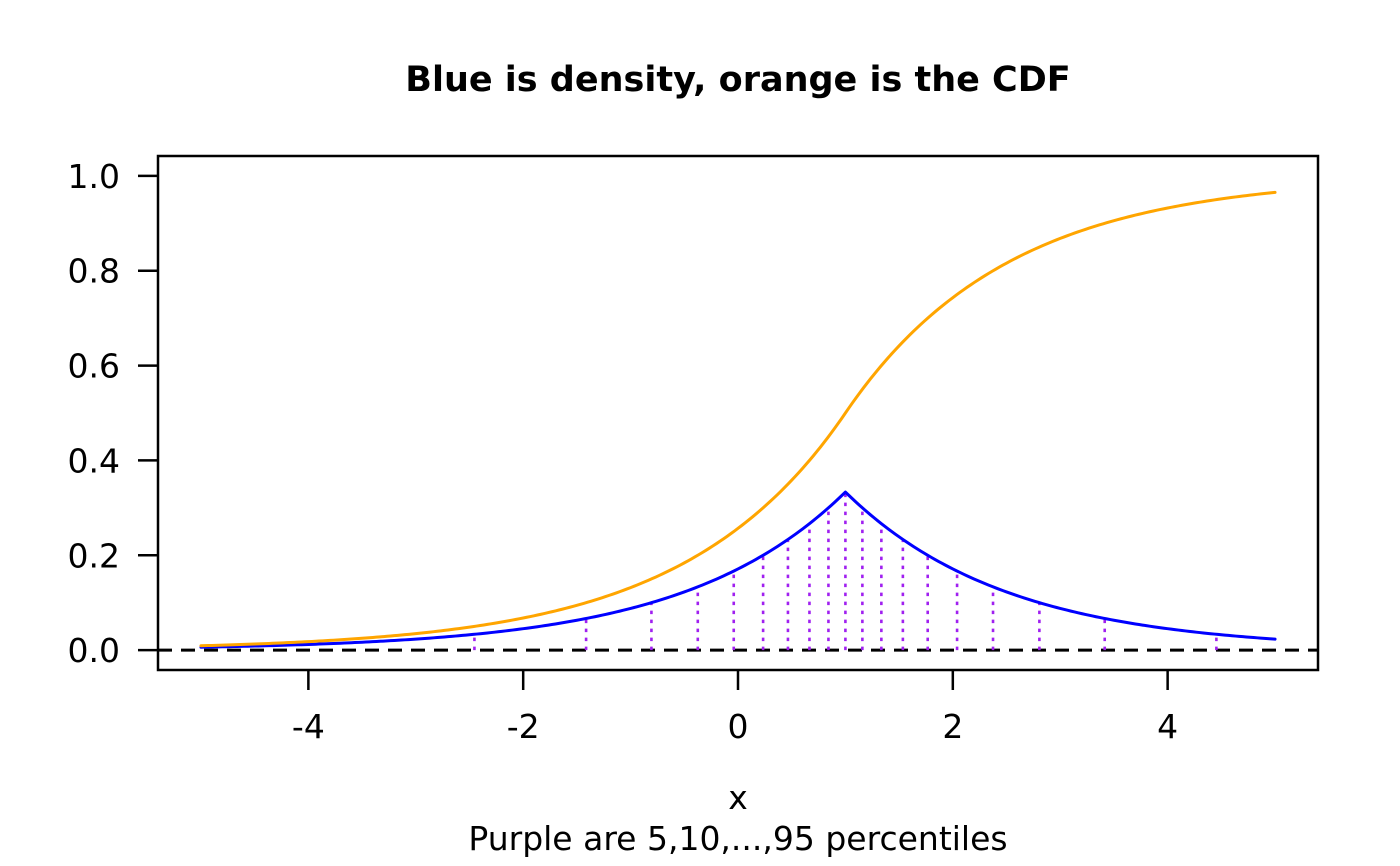 Image resolution: width=1400 pixels, height=866 pixels. Describe the element at coordinates (738, 726) in the screenshot. I see `x-tick-label: 0` at that location.